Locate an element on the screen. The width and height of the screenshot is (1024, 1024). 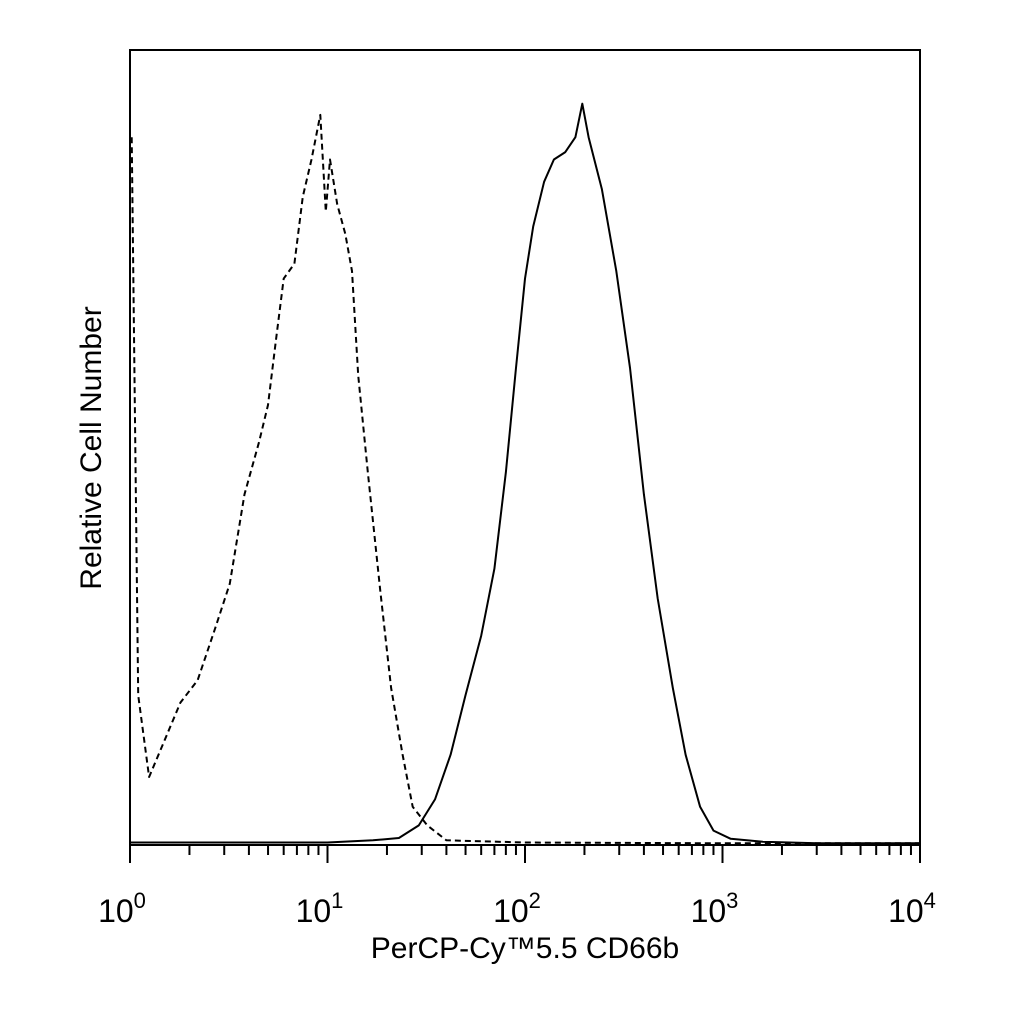
x-tick-label: 10² is located at coordinates (517, 908).